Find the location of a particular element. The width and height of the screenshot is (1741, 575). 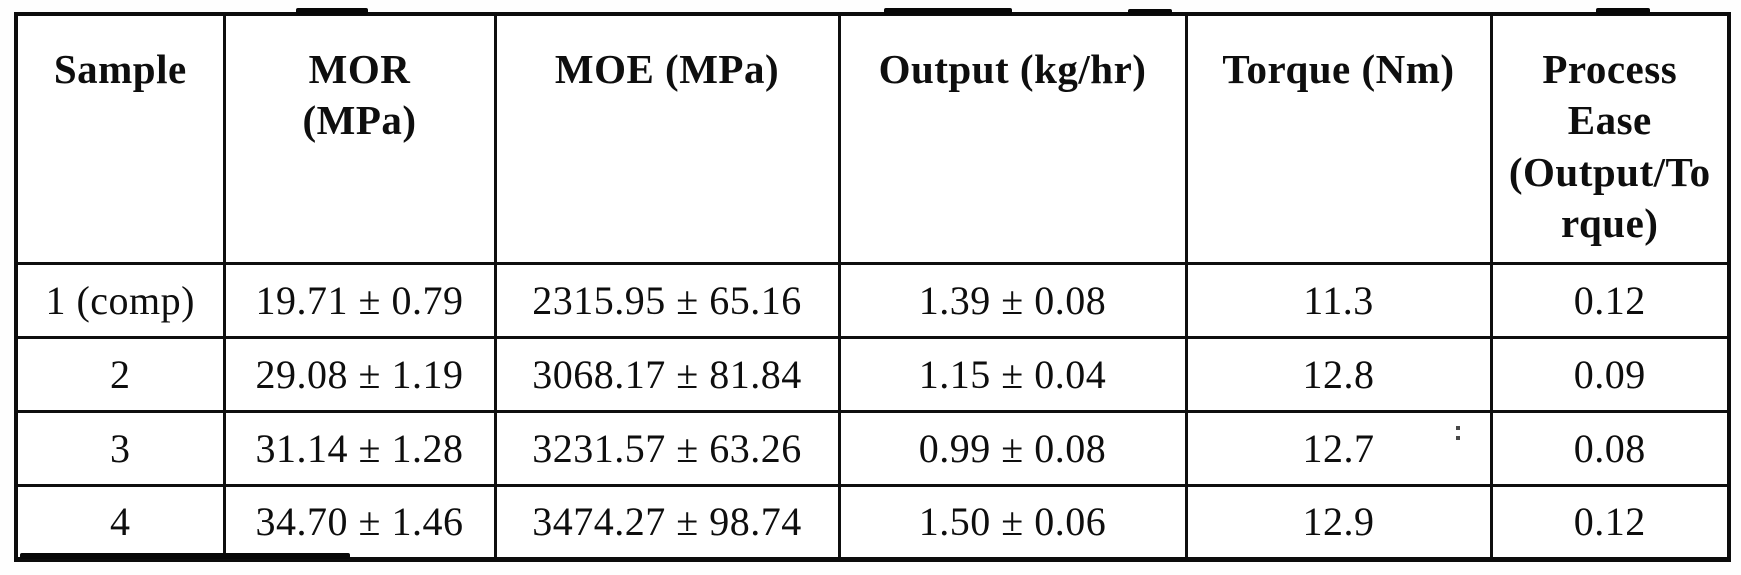

cell-mor: 31.14 ± 1.28 is located at coordinates (359, 448).